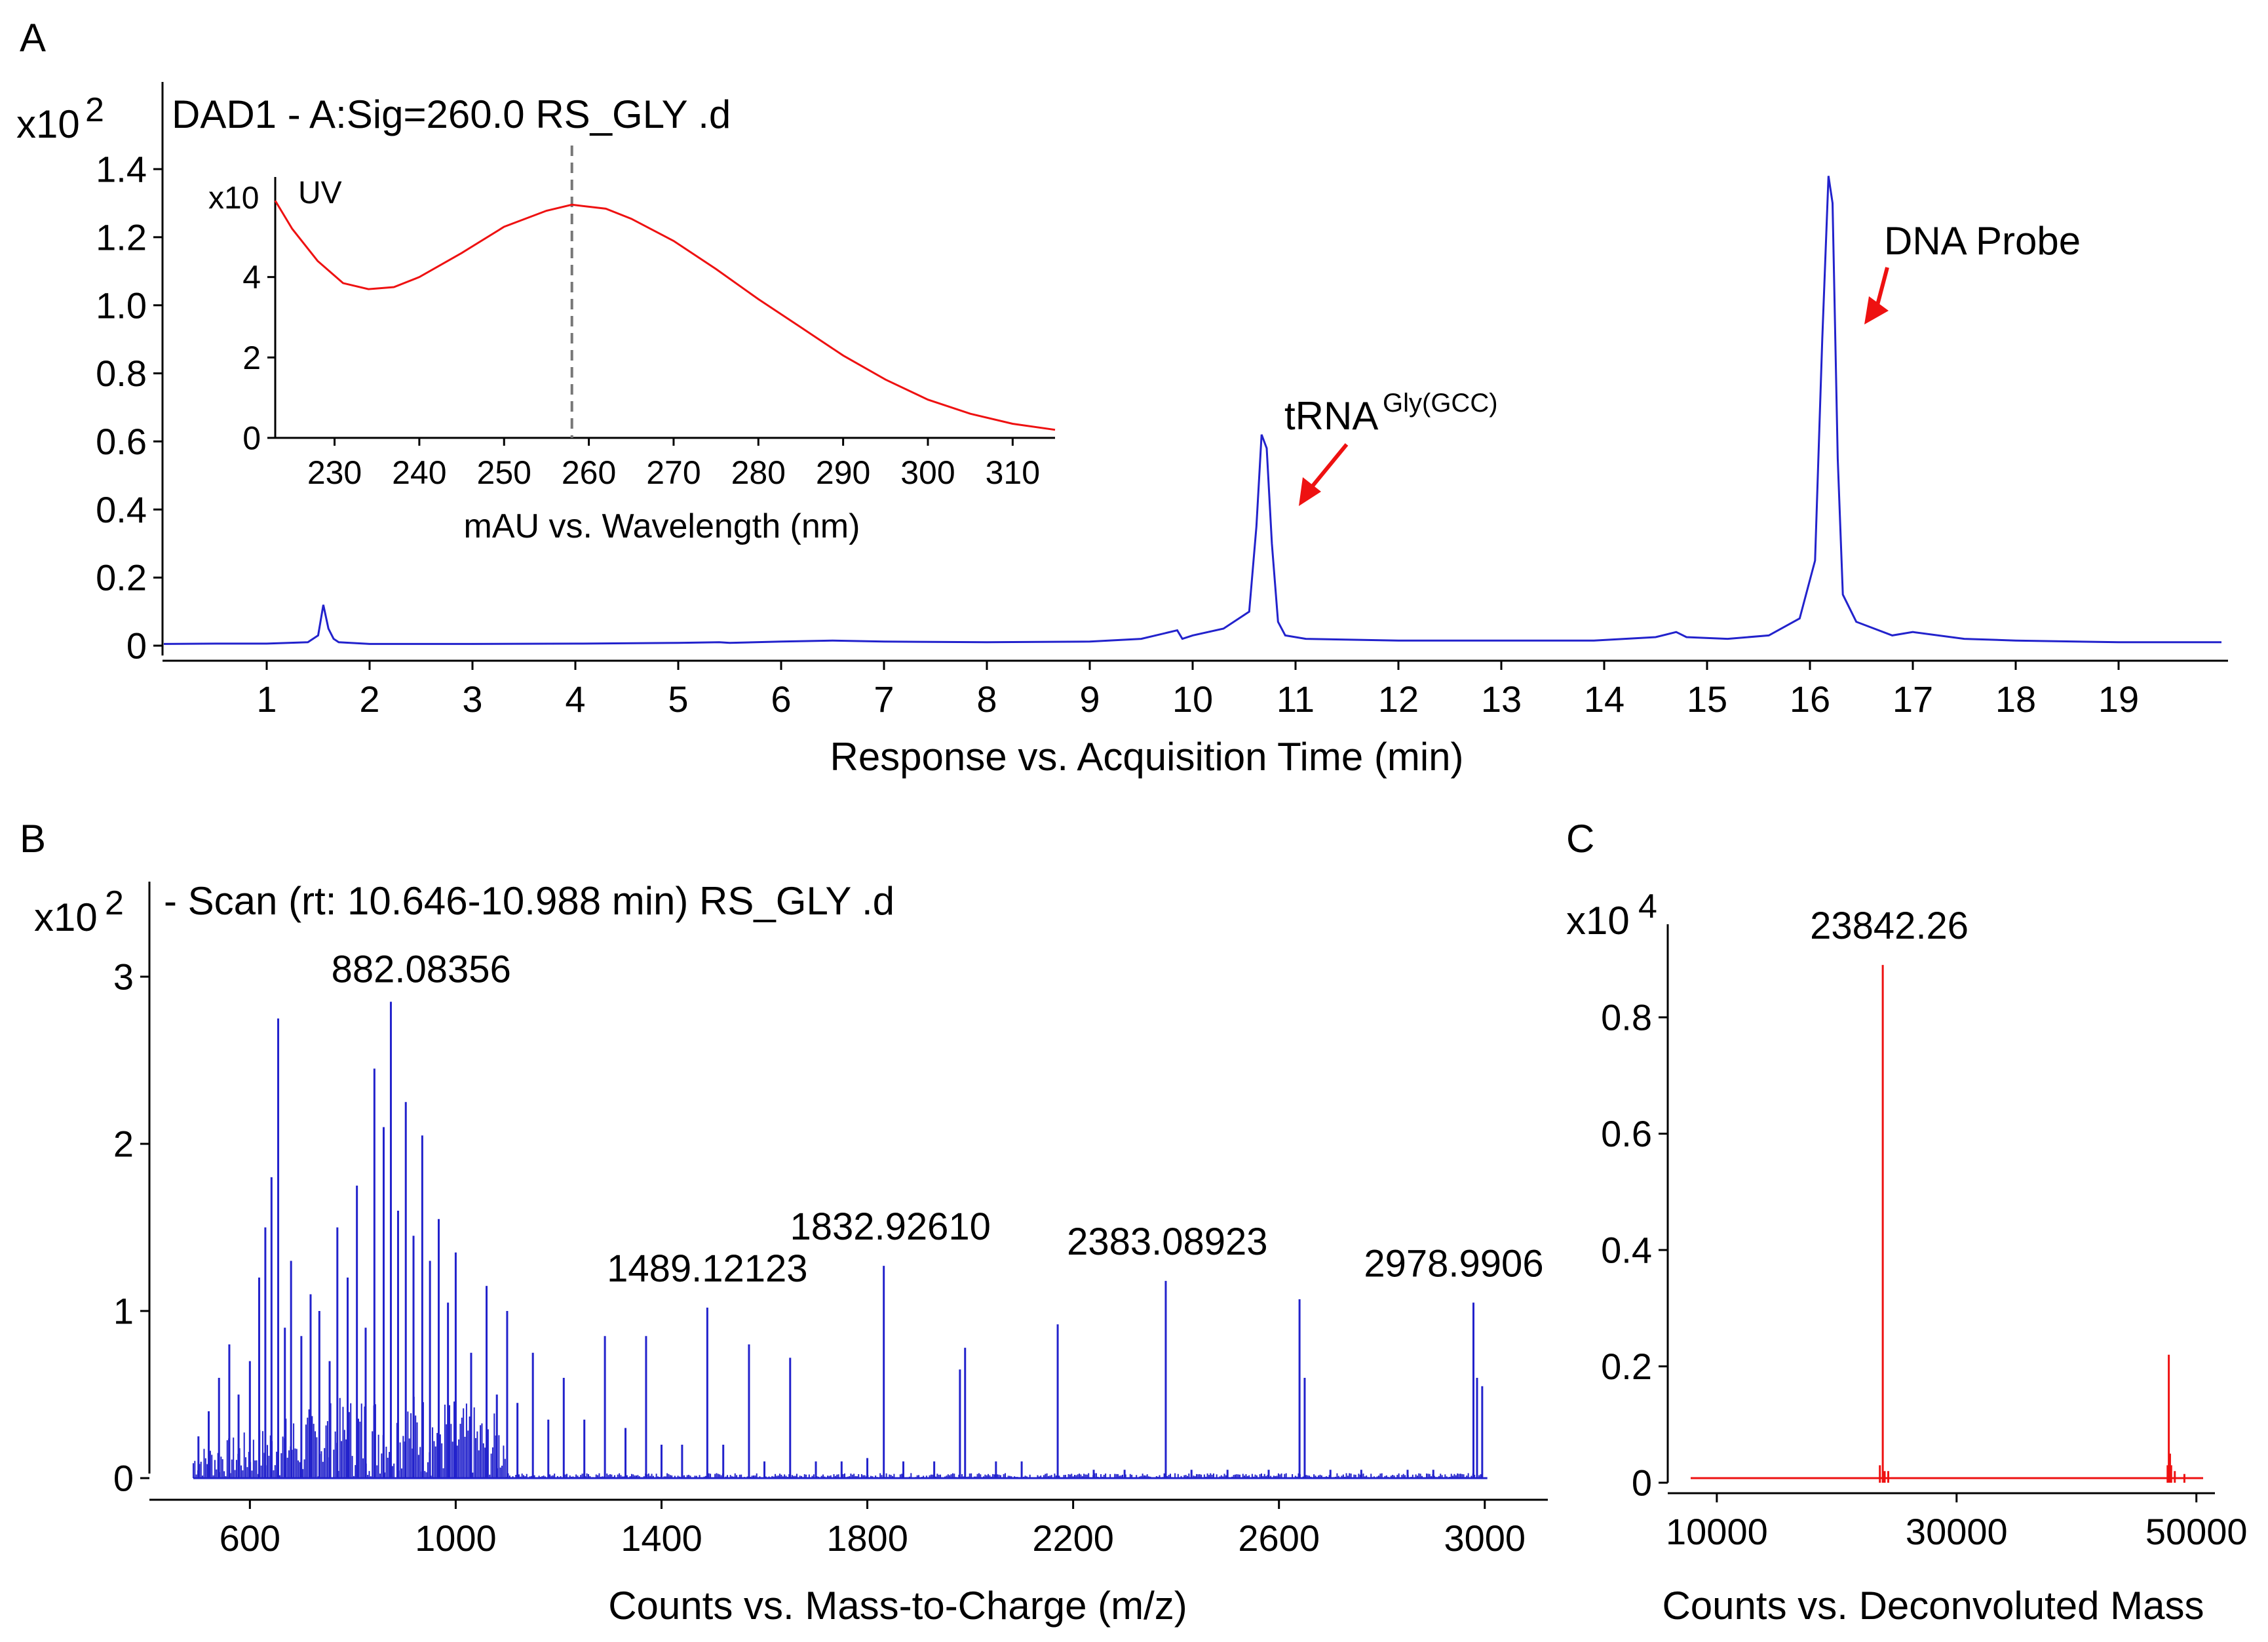 This screenshot has height=1642, width=2268. I want to click on c-y-tick-label: 0.2, so click(1626, 1366).